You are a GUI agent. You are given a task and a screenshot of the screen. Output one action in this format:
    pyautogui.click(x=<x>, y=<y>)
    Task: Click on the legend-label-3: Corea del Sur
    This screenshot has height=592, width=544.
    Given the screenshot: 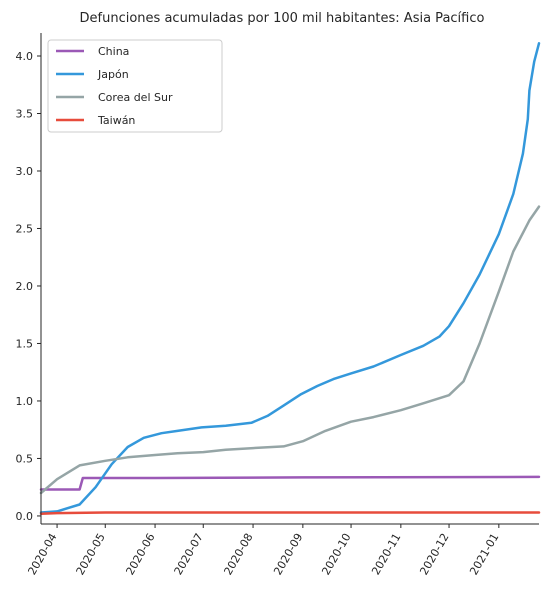 What is the action you would take?
    pyautogui.click(x=135, y=97)
    